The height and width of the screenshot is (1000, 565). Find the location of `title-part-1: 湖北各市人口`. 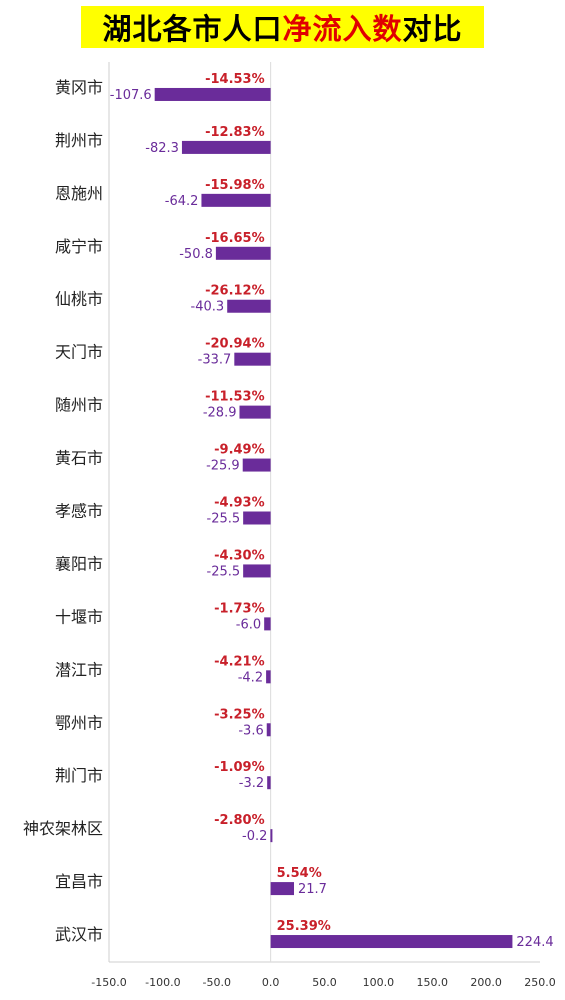

title-part-1: 湖北各市人口 is located at coordinates (192, 29).